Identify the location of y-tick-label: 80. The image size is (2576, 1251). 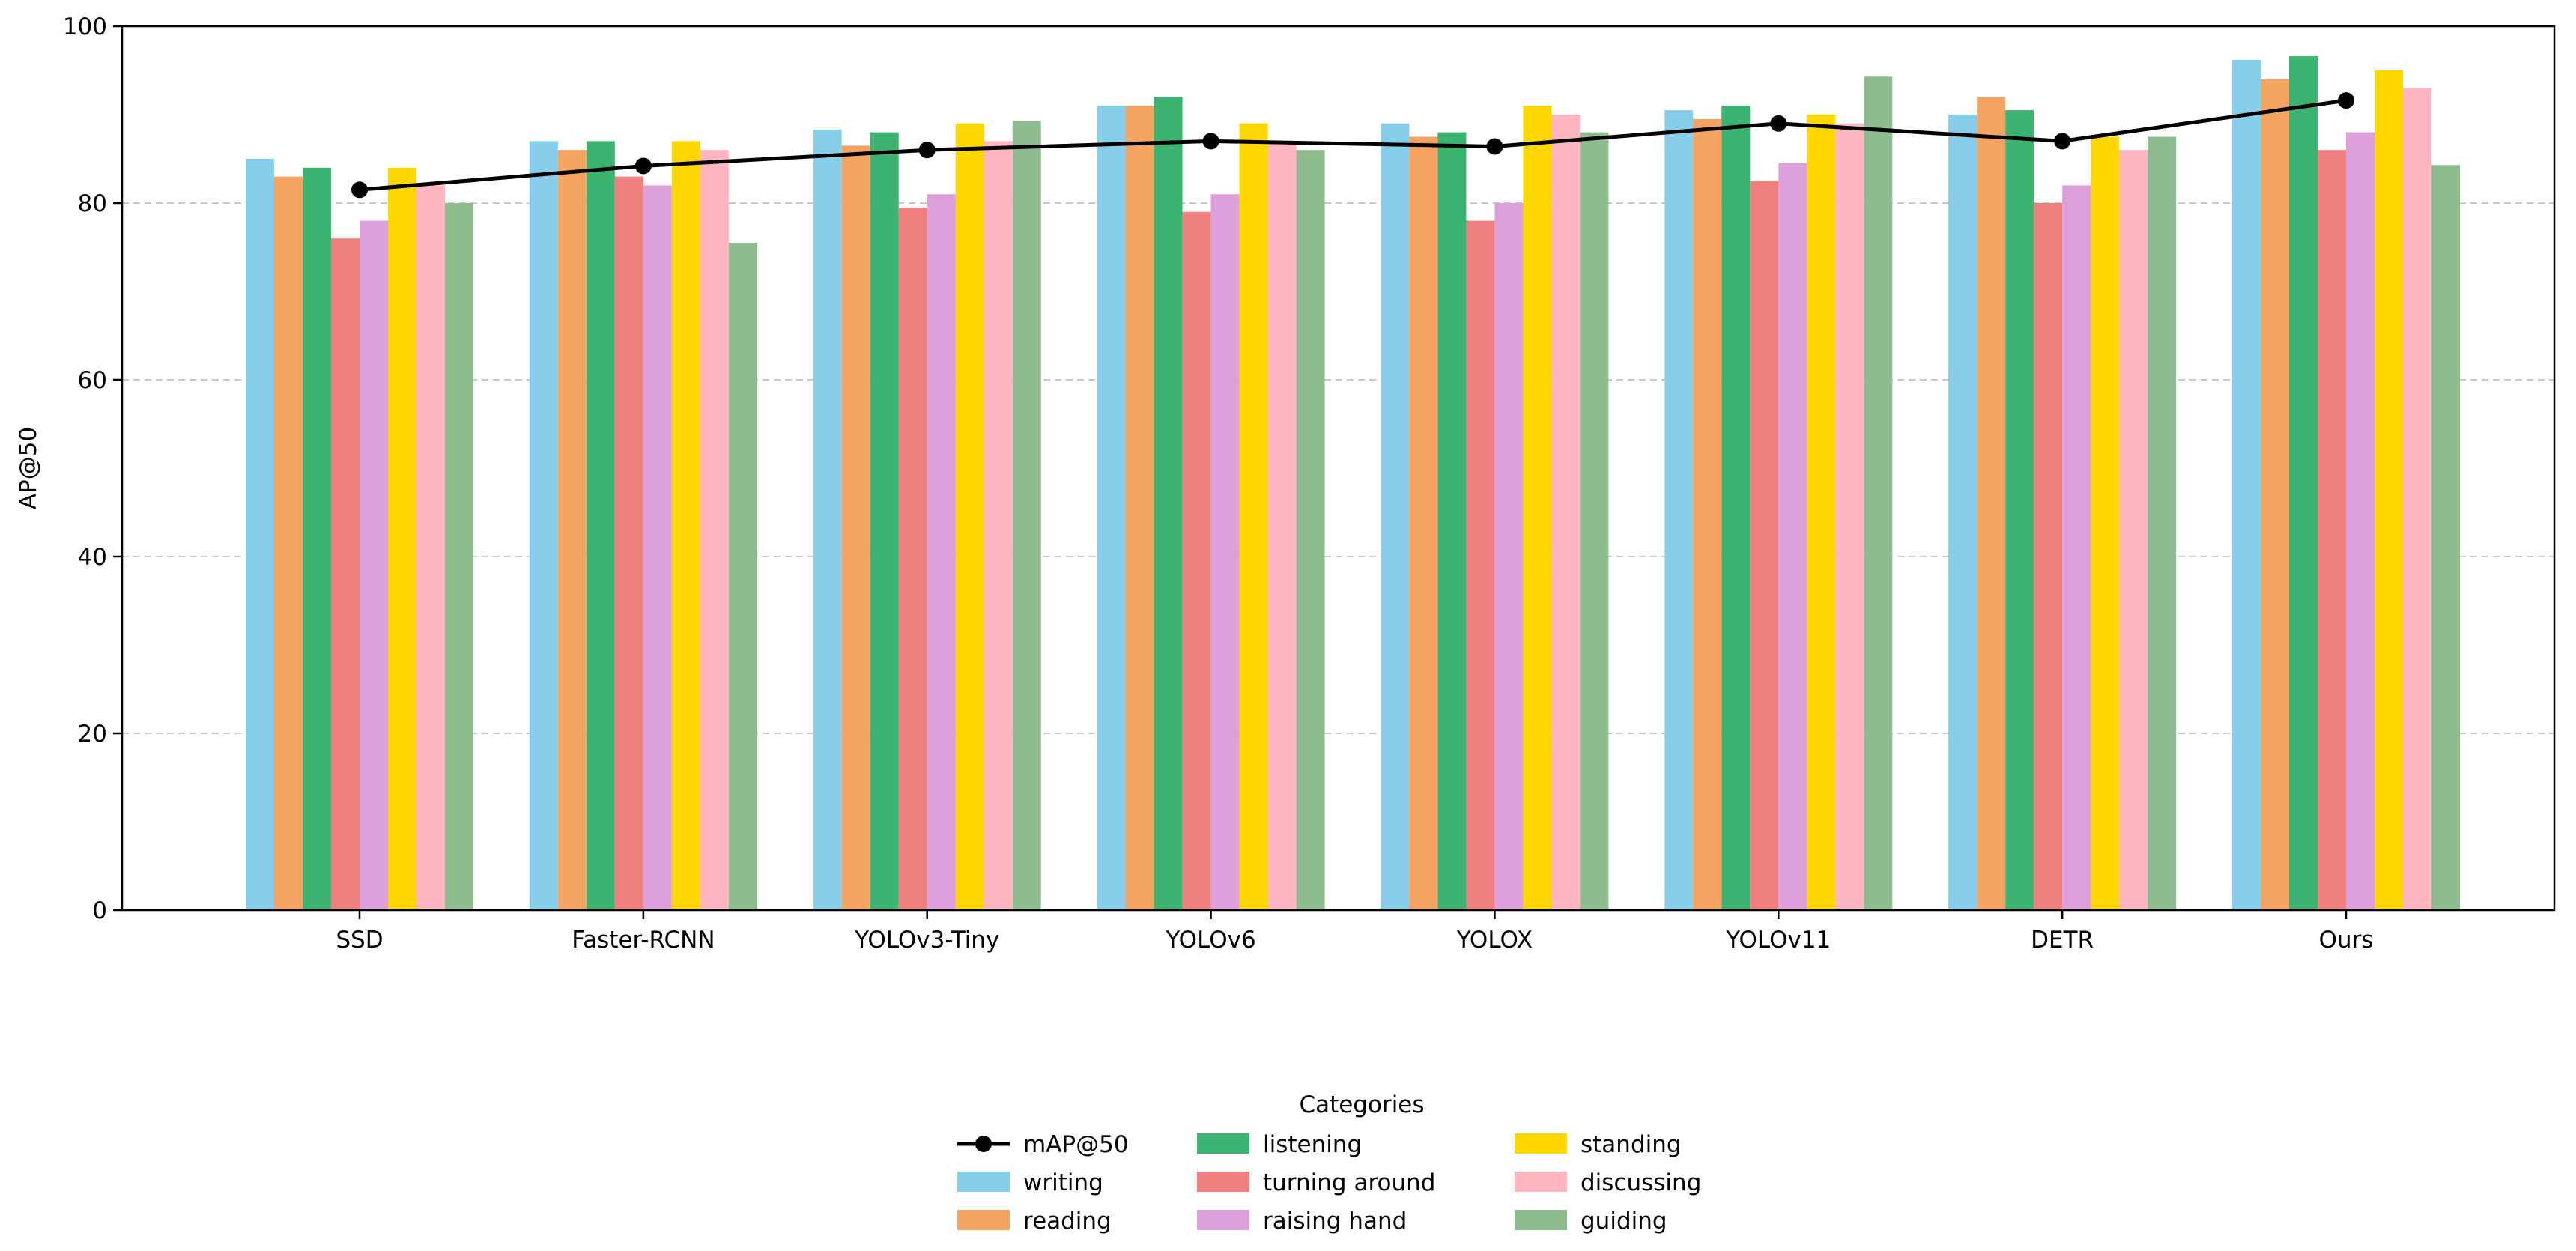
(92, 203).